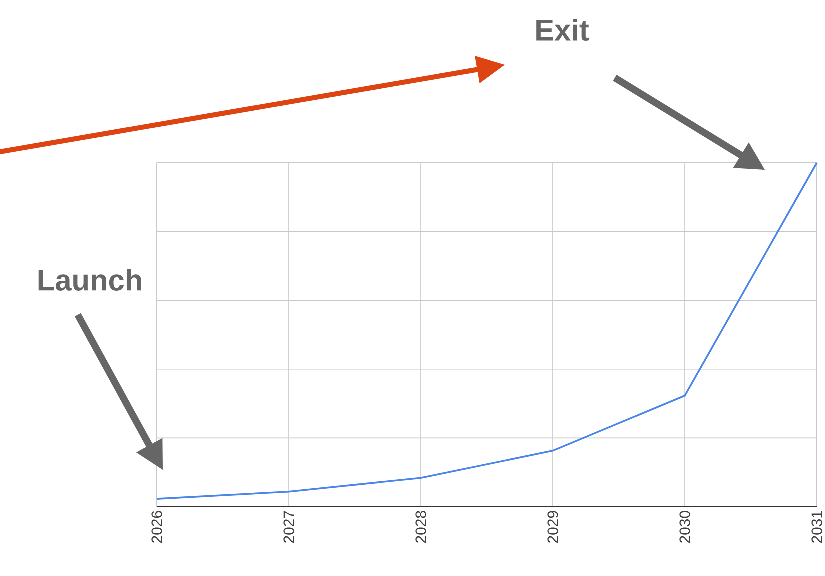 This screenshot has height=576, width=825. I want to click on x-tick-label: 2029, so click(553, 527).